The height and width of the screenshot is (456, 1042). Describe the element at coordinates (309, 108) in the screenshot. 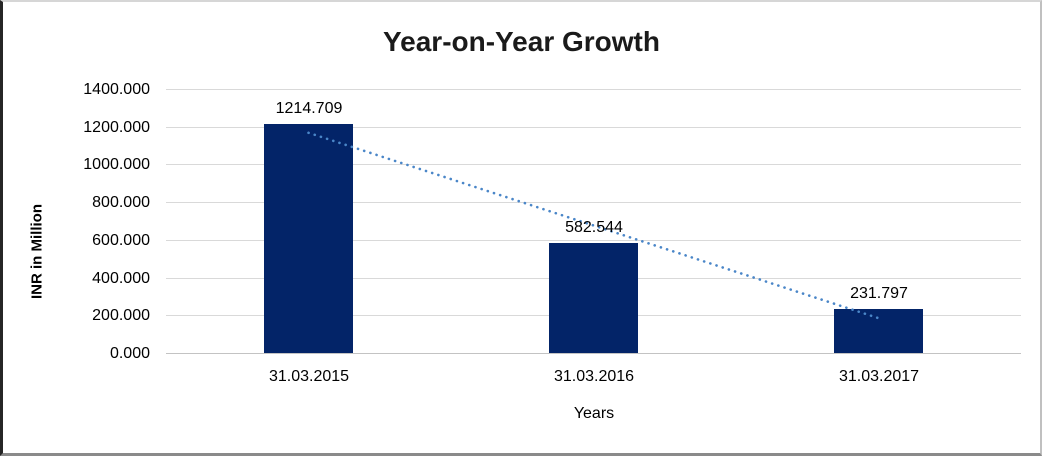

I see `bar-value-label: 1214.709` at that location.